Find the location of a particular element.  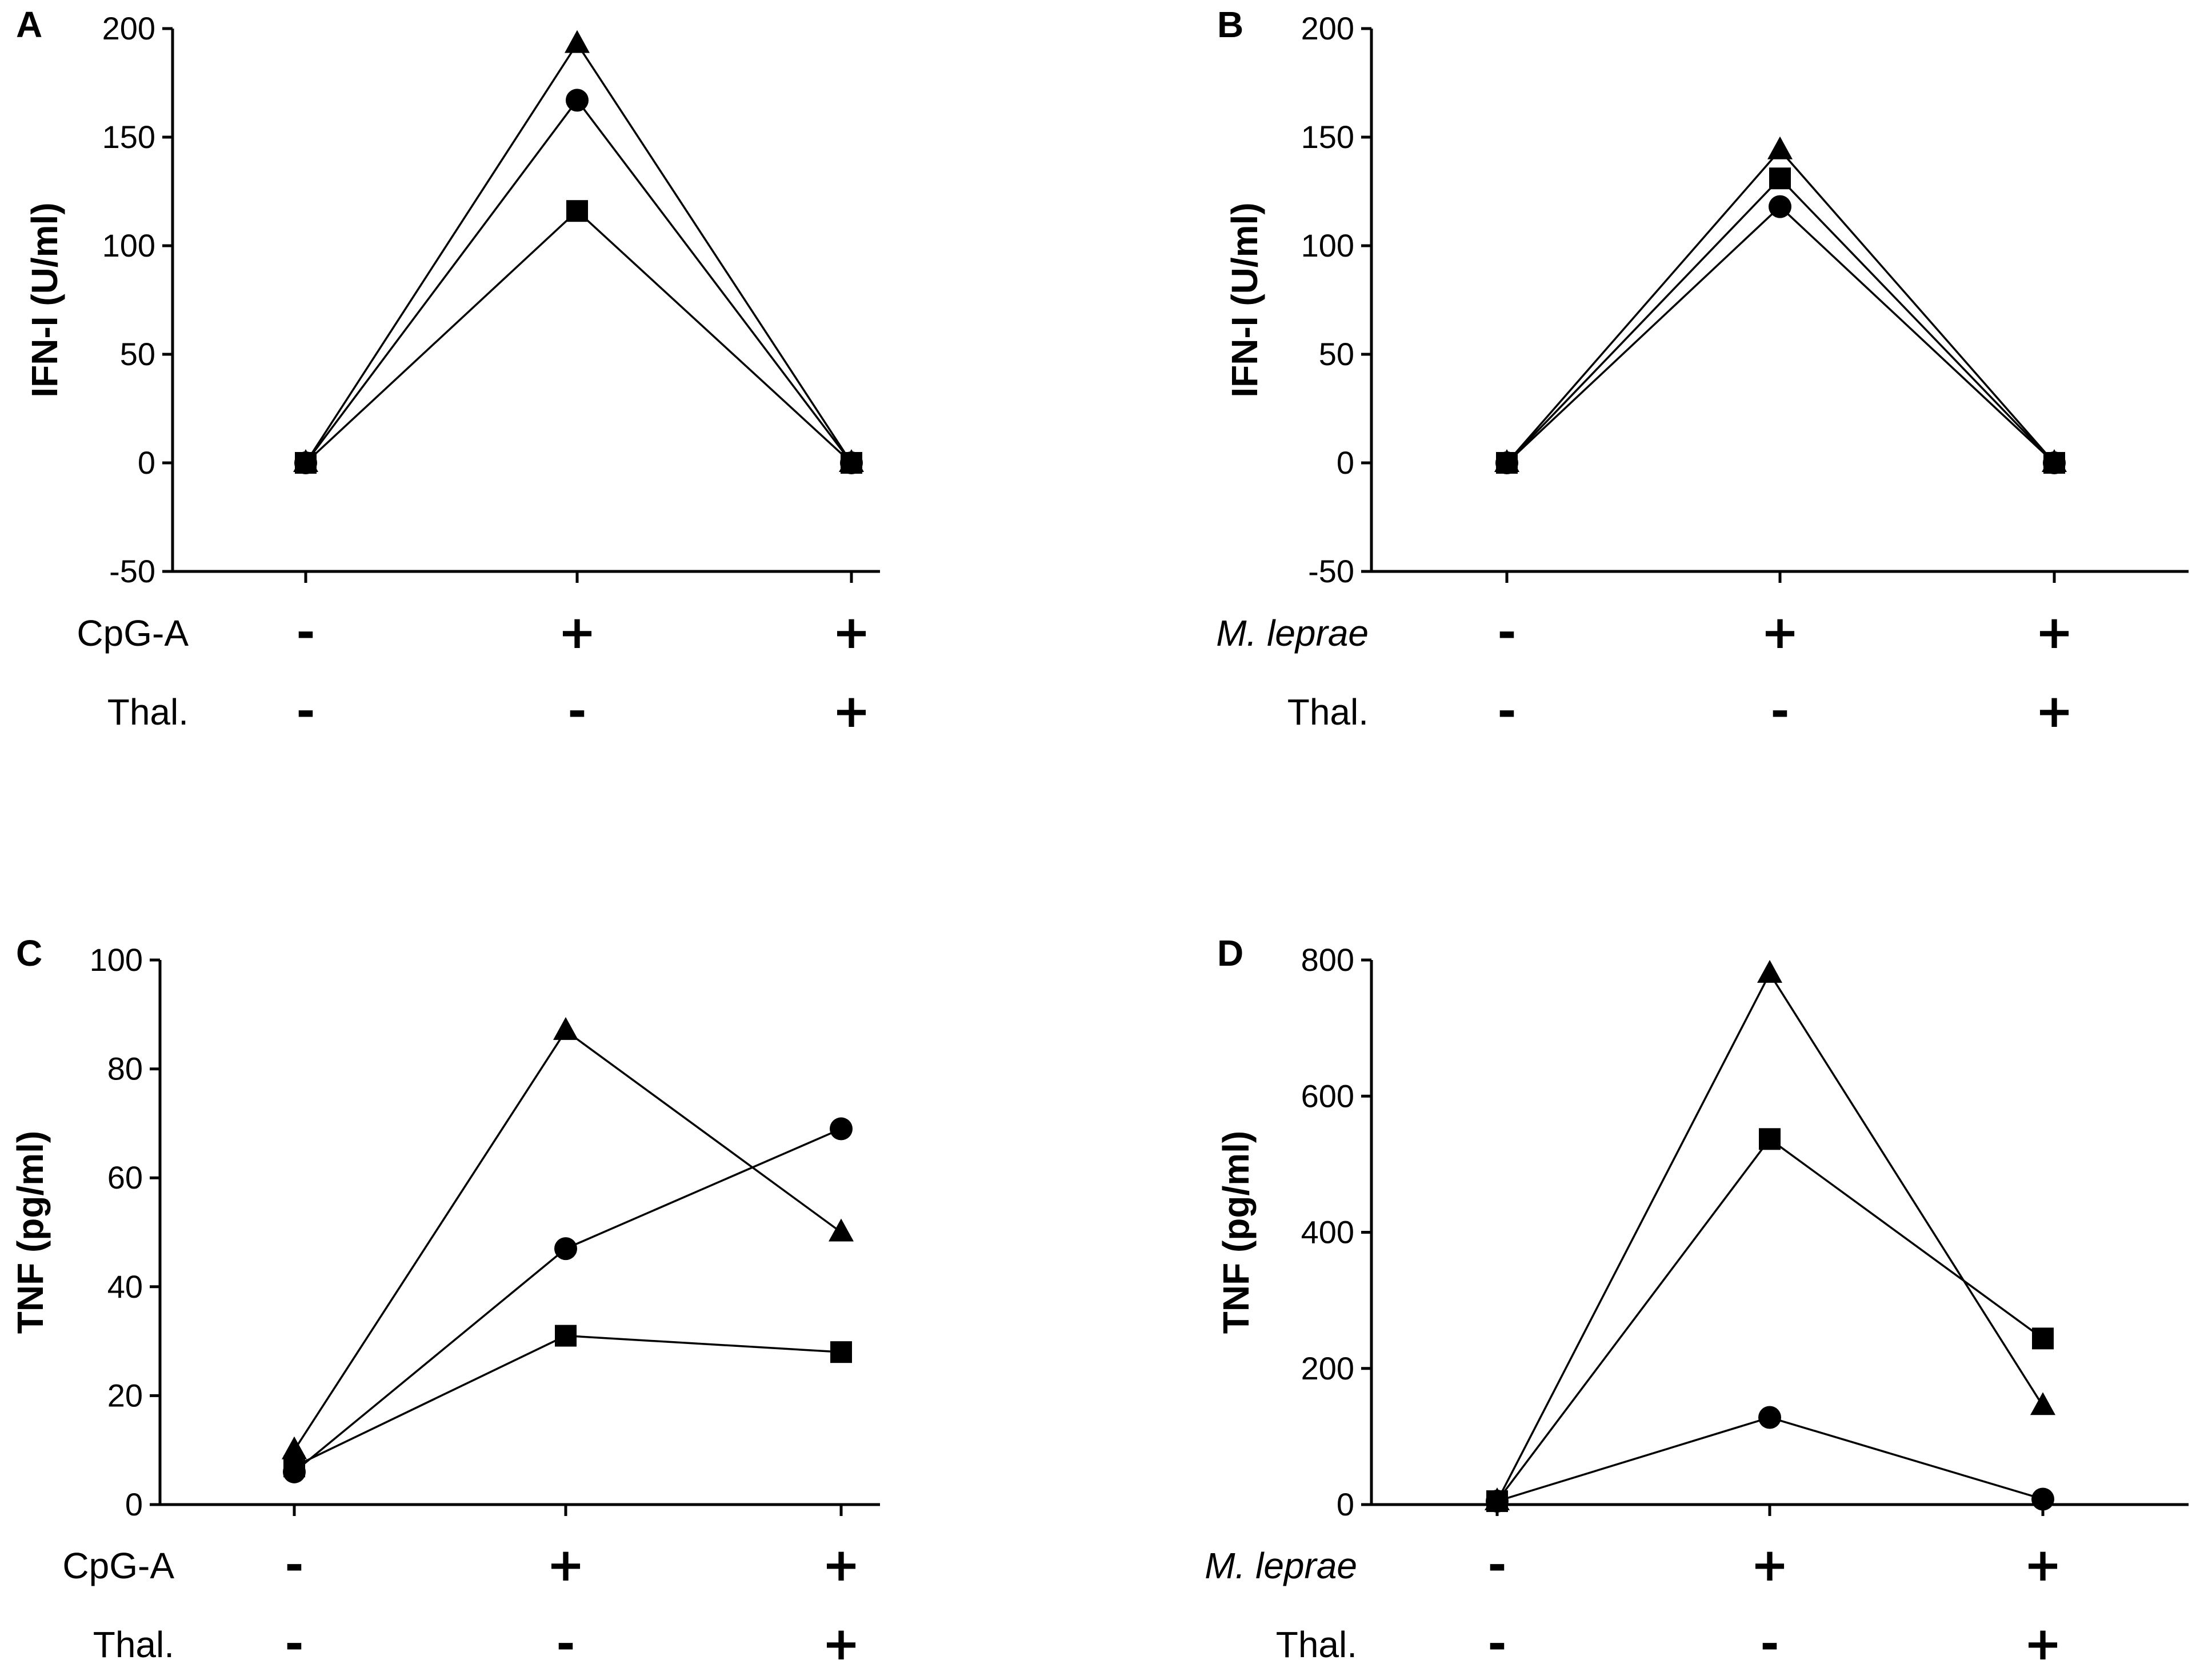

y-tick-label: 40 is located at coordinates (125, 1287).